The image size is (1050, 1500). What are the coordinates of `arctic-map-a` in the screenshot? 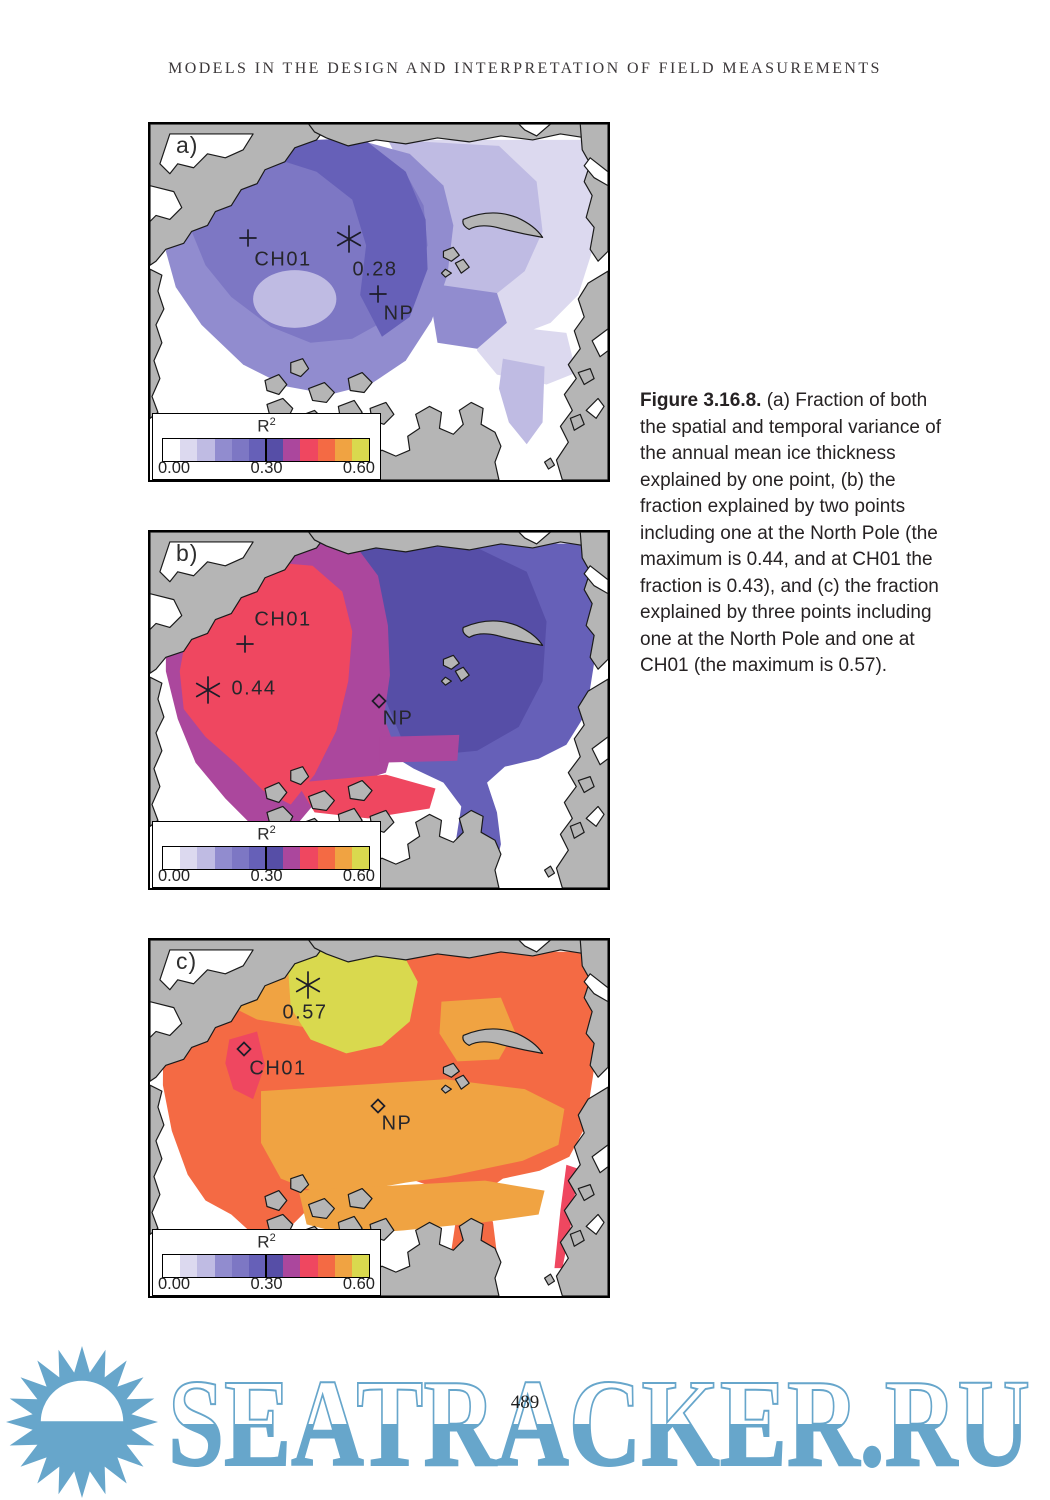 It's located at (379, 302).